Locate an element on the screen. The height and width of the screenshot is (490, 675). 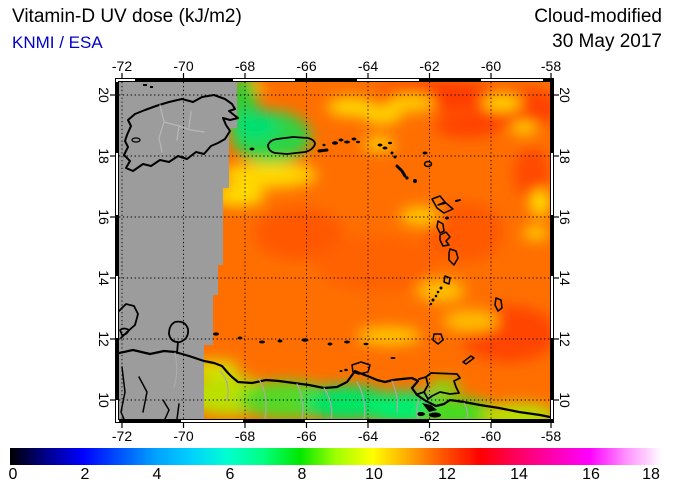
lon-label-top: -58 is located at coordinates (551, 66).